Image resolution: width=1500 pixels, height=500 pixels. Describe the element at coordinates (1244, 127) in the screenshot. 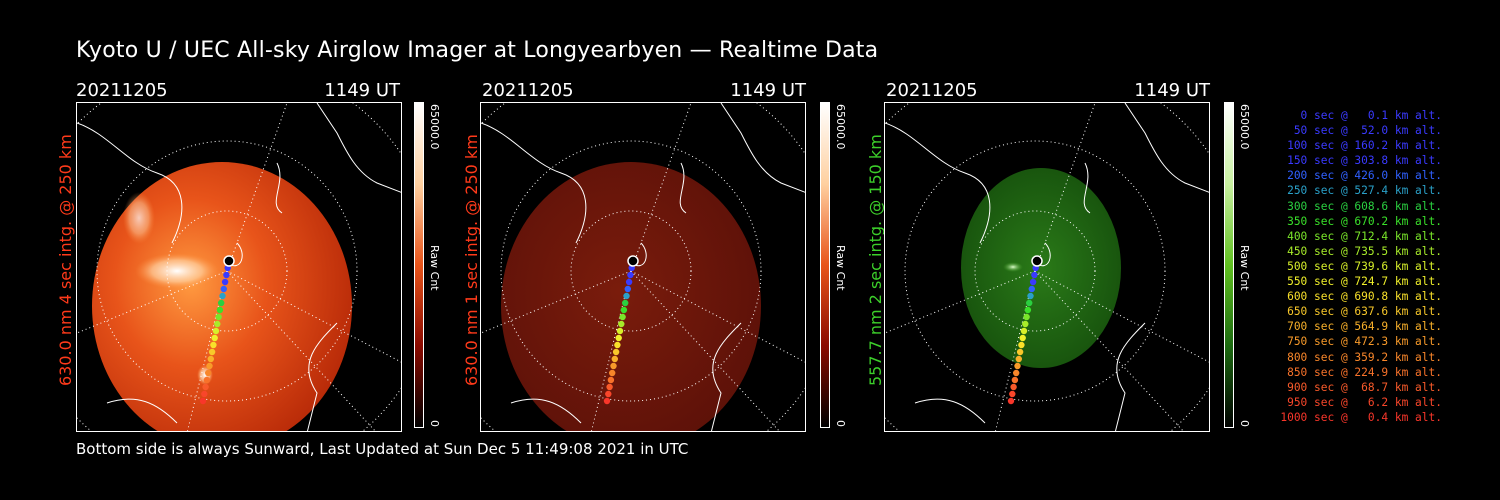

I see `panel-3-colorbar-max: 65000.0` at that location.